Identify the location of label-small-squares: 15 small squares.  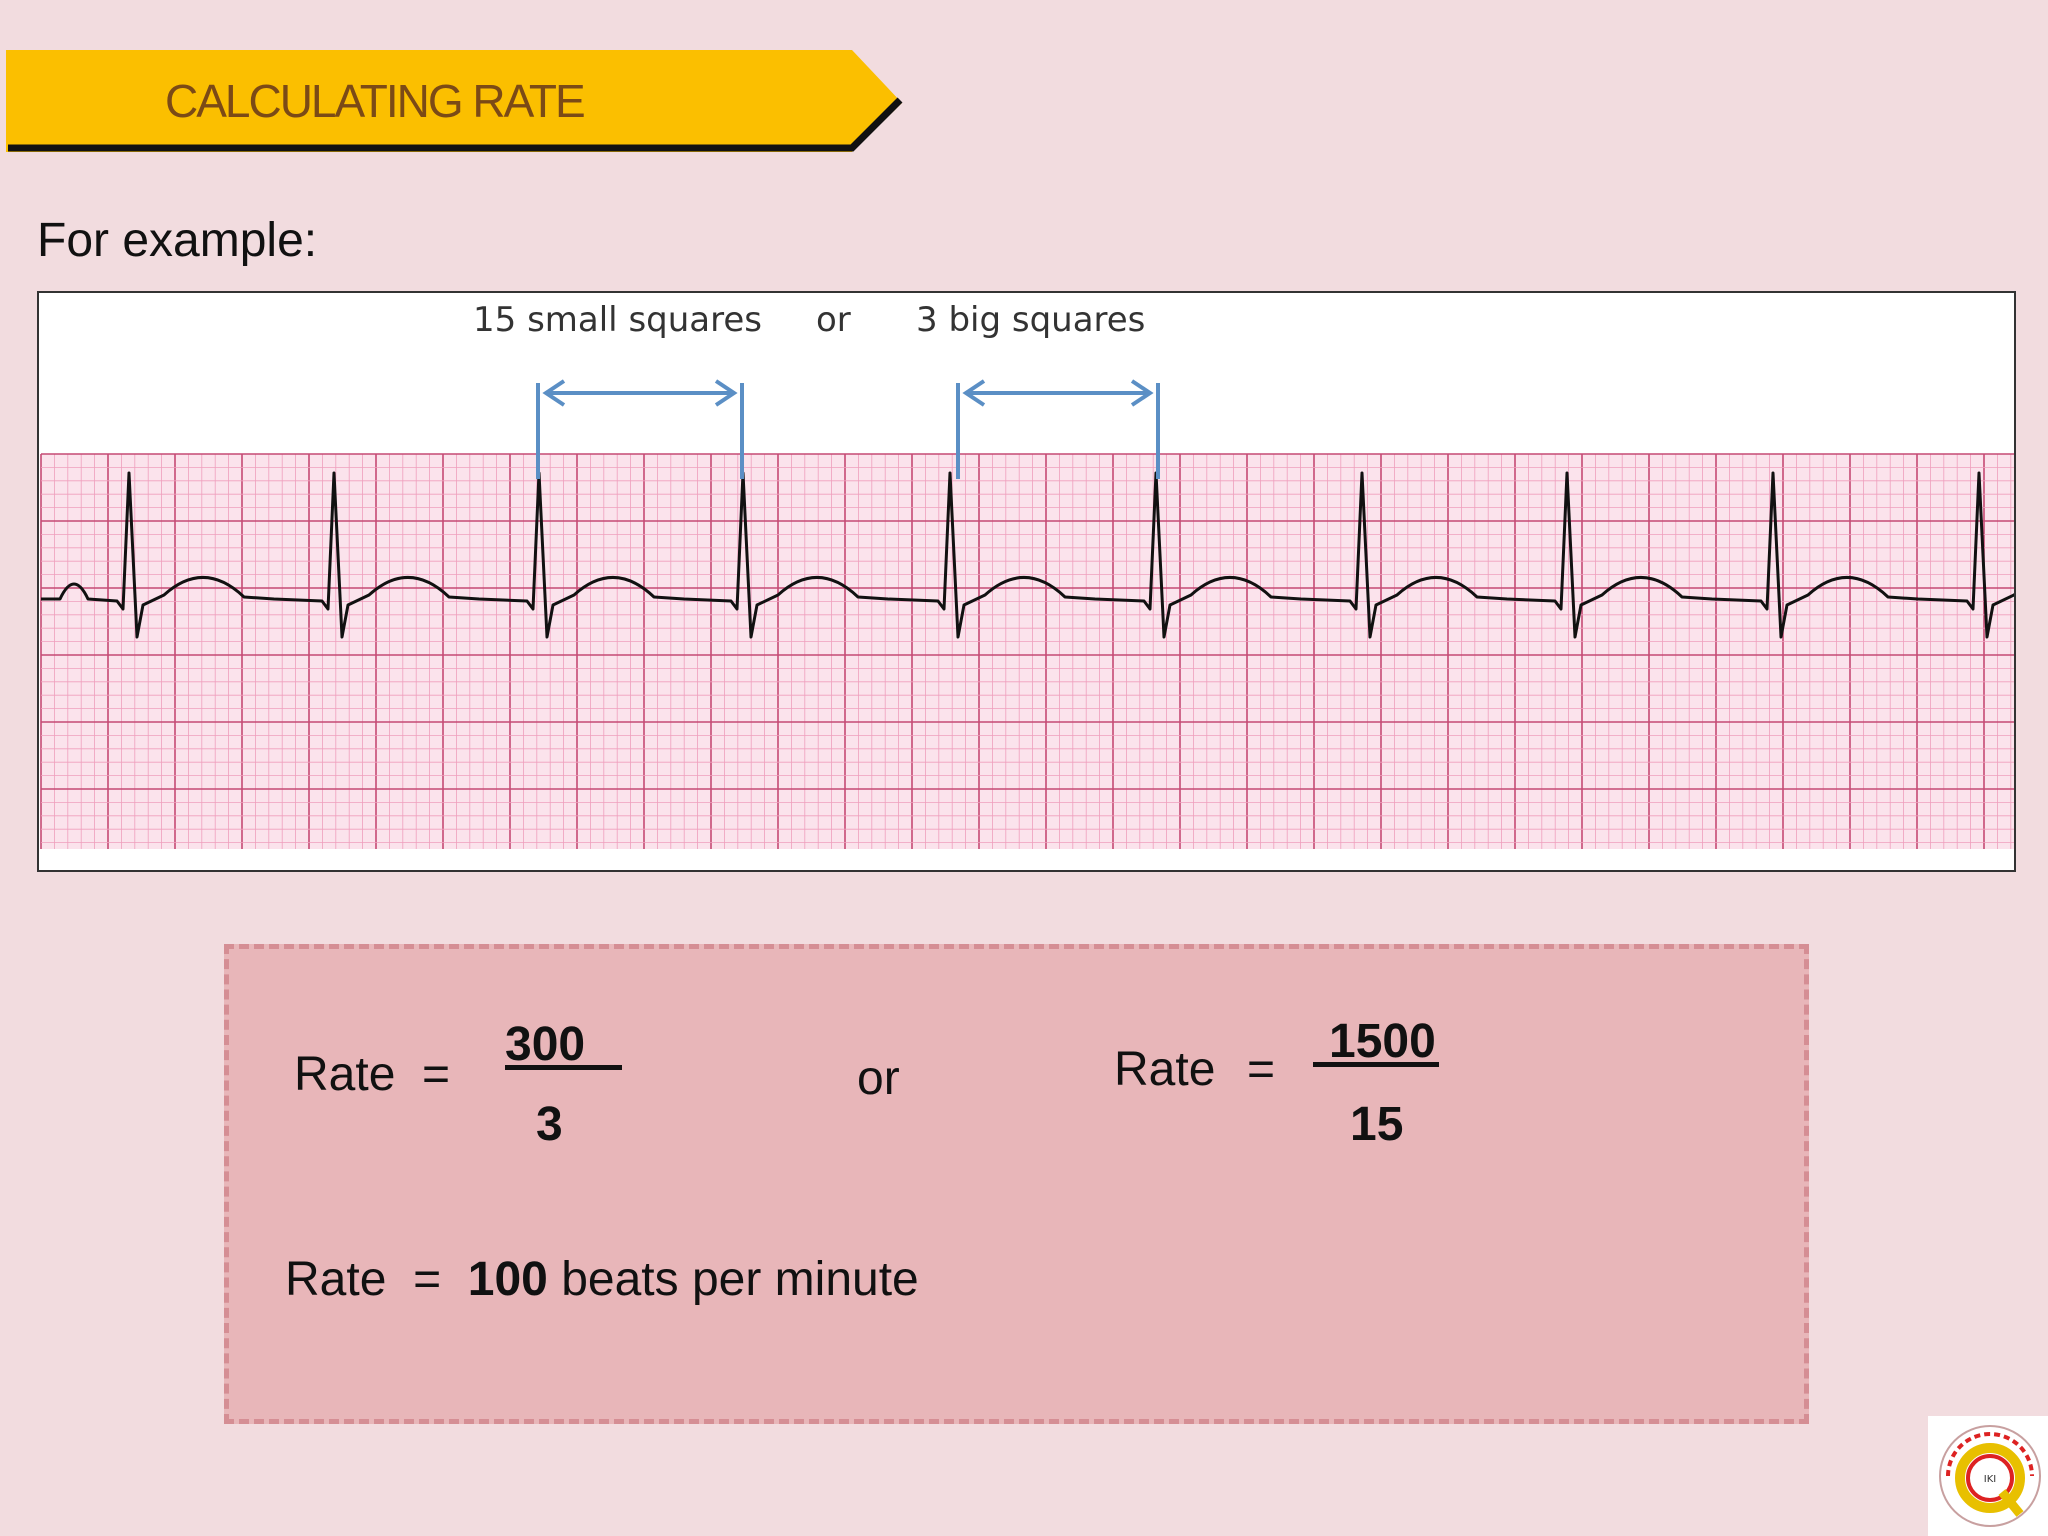
(617, 320).